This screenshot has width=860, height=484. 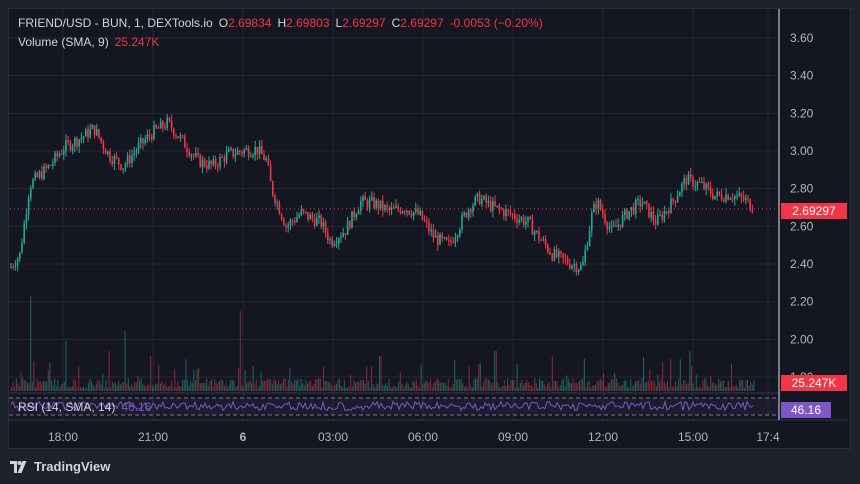 What do you see at coordinates (60, 466) in the screenshot?
I see `tradingview-logo: TradingView` at bounding box center [60, 466].